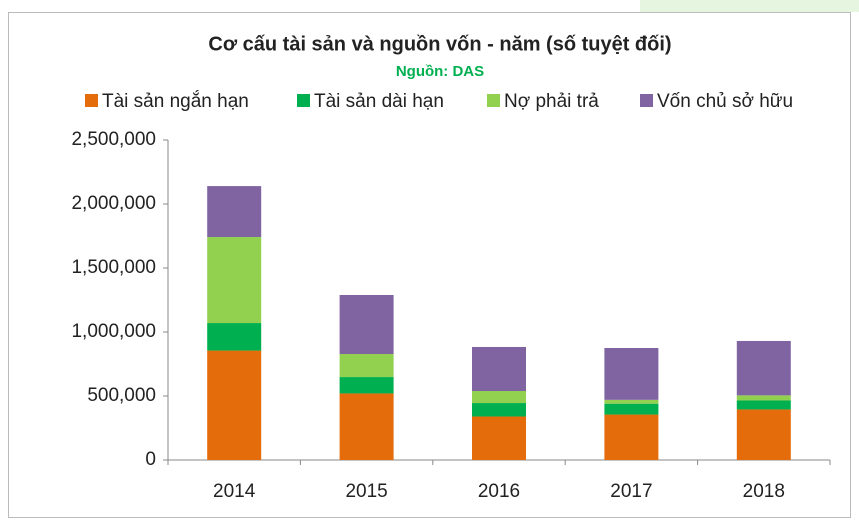 The height and width of the screenshot is (521, 859). What do you see at coordinates (379, 101) in the screenshot?
I see `legend-label: Tài sản dài hạn` at bounding box center [379, 101].